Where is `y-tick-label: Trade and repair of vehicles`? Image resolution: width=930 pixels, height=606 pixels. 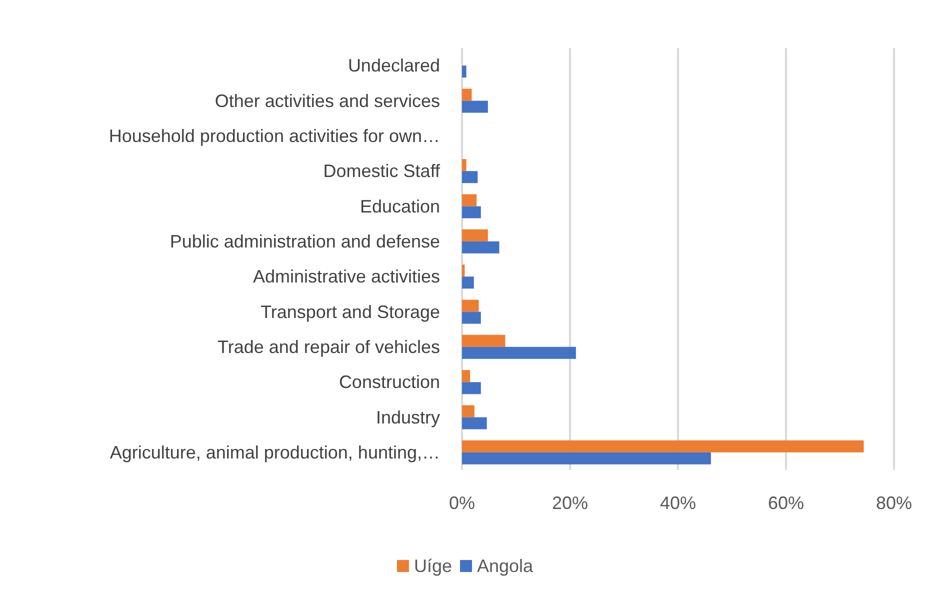
y-tick-label: Trade and repair of vehicles is located at coordinates (329, 346).